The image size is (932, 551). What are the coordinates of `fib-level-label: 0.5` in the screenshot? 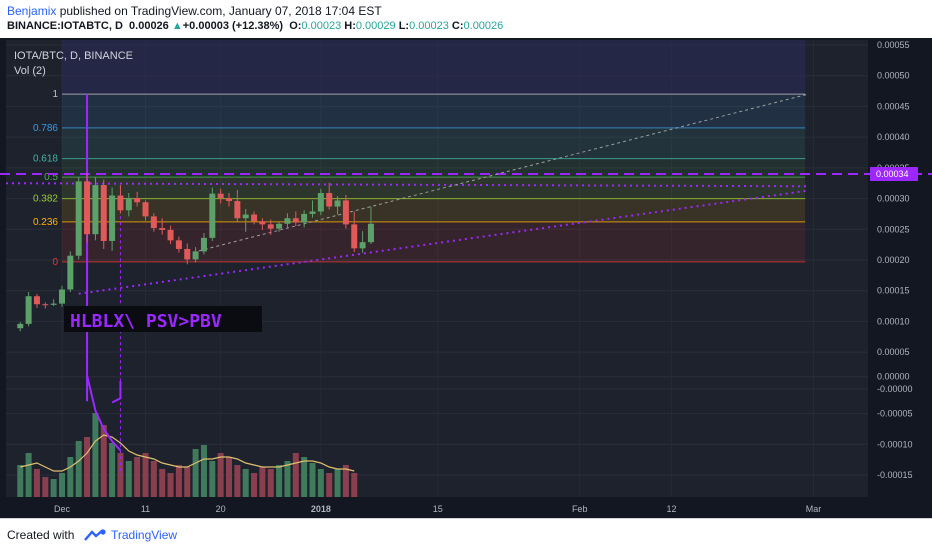 It's located at (51, 177).